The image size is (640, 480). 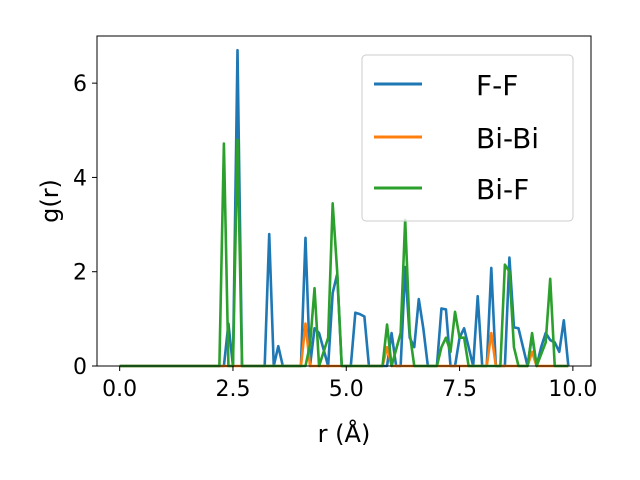 I want to click on y-tick-label: 2, so click(x=80, y=273).